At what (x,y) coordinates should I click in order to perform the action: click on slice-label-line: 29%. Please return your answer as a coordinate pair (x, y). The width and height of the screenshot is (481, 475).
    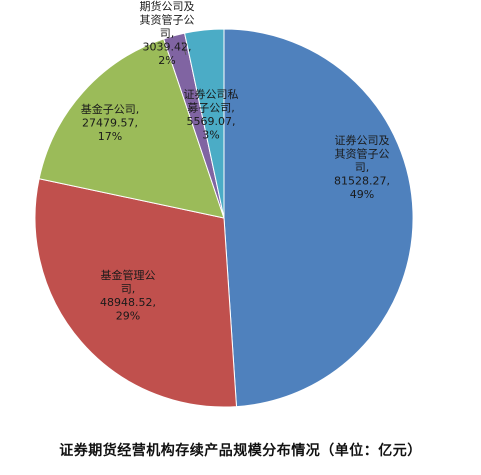
    Looking at the image, I should click on (128, 316).